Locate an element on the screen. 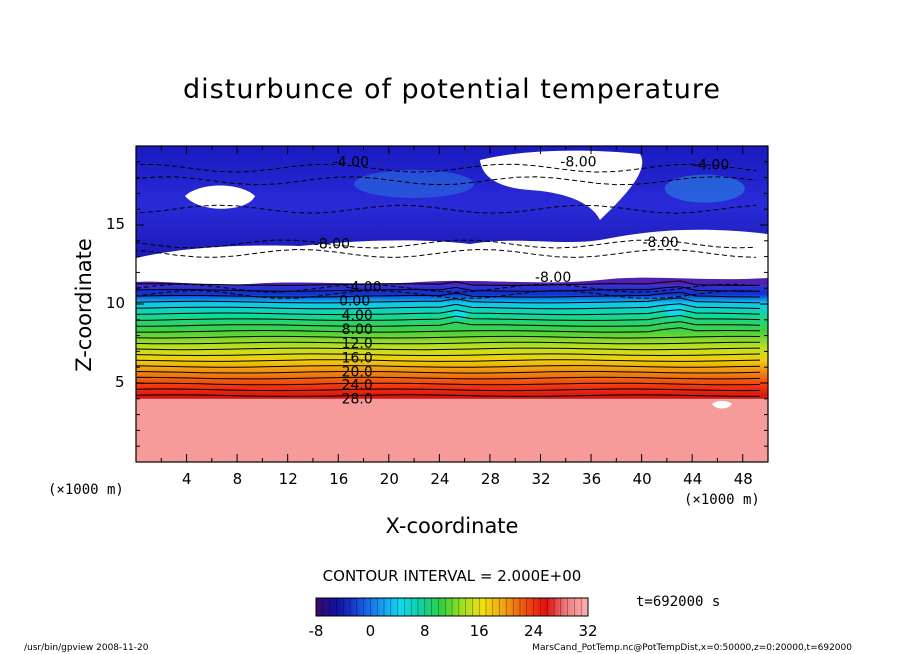 This screenshot has width=904, height=654. time-label: t=692000 s is located at coordinates (678, 602).